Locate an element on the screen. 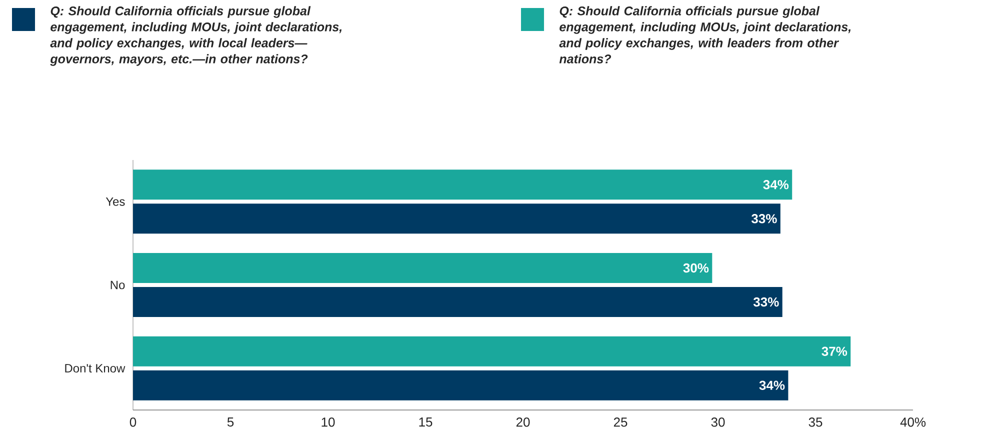  x-tick-label: 10 is located at coordinates (328, 422).